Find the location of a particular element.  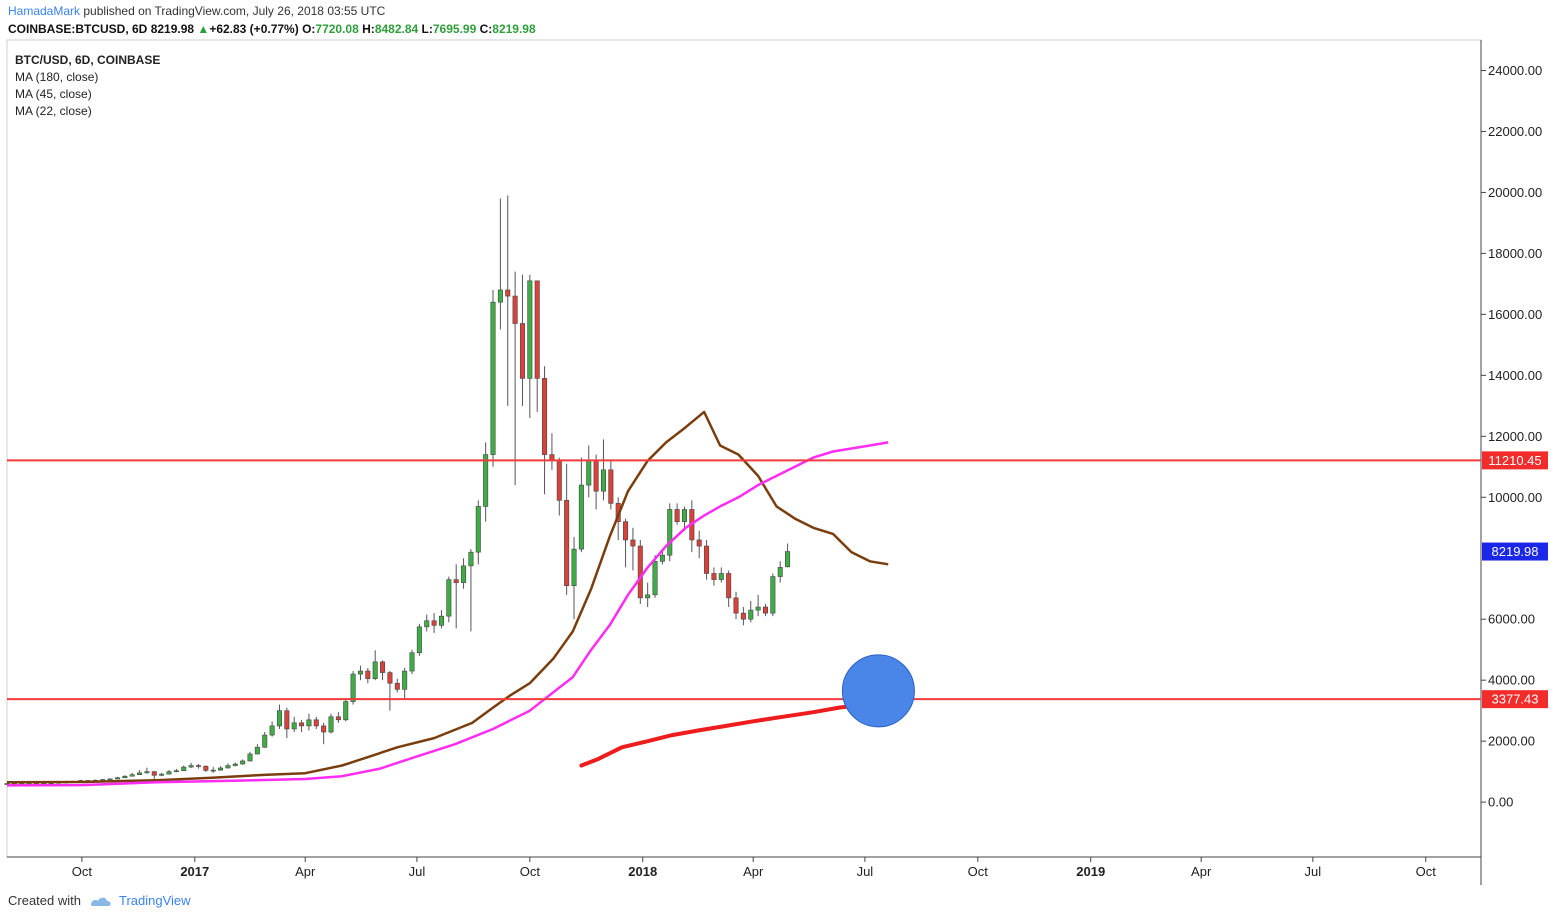

last-price-tag-bg is located at coordinates (1515, 551).